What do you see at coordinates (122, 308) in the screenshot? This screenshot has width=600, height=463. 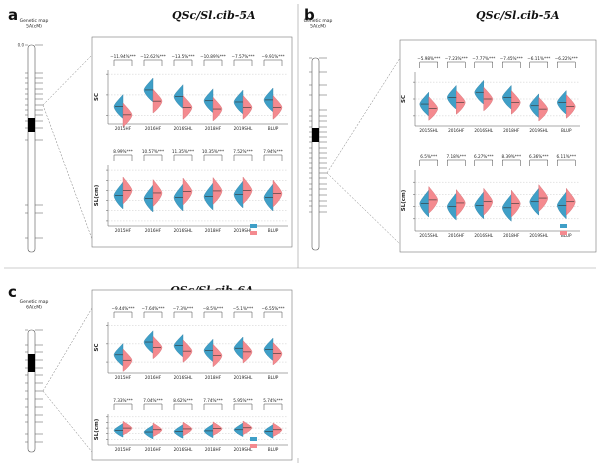 I see `percent-change-label: −9.44%***` at bounding box center [122, 308].